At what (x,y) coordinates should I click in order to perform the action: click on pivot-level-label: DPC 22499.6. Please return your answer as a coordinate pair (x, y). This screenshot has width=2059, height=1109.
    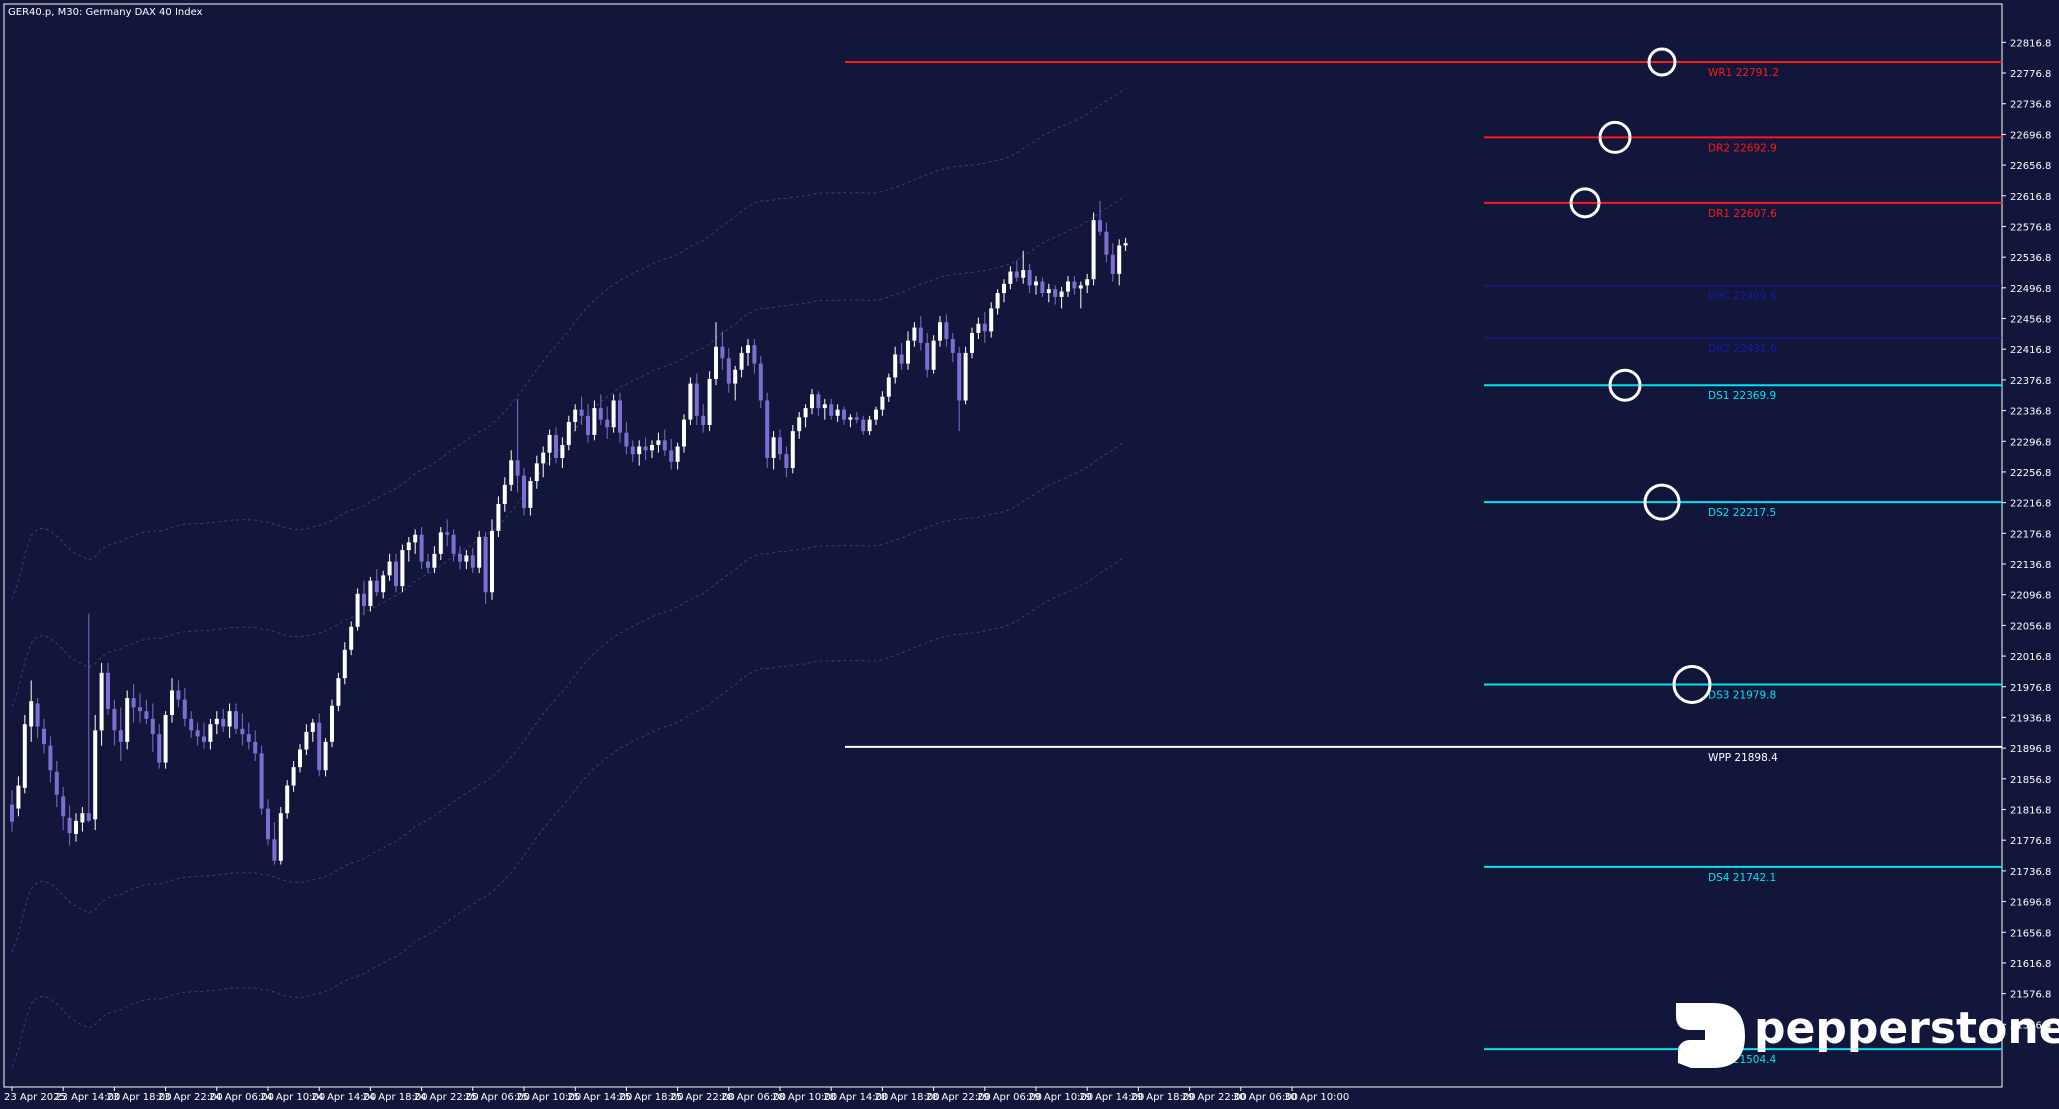
    Looking at the image, I should click on (1742, 297).